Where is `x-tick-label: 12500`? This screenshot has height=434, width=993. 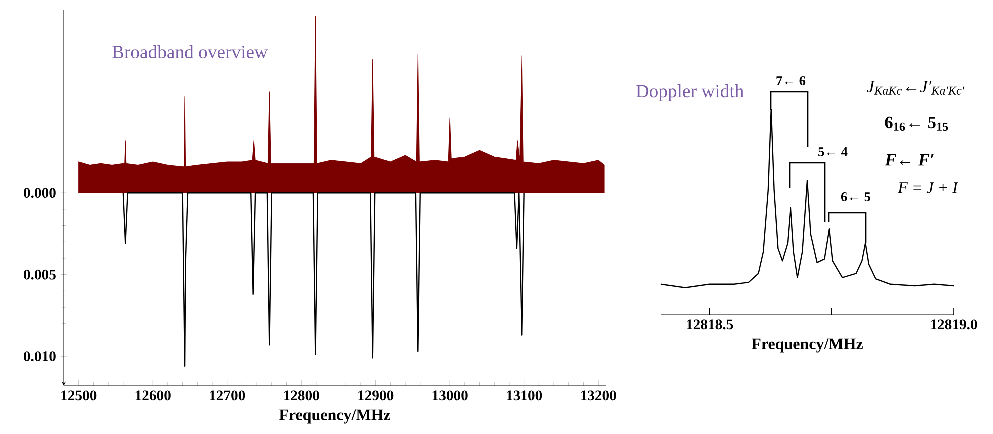 x-tick-label: 12500 is located at coordinates (79, 395).